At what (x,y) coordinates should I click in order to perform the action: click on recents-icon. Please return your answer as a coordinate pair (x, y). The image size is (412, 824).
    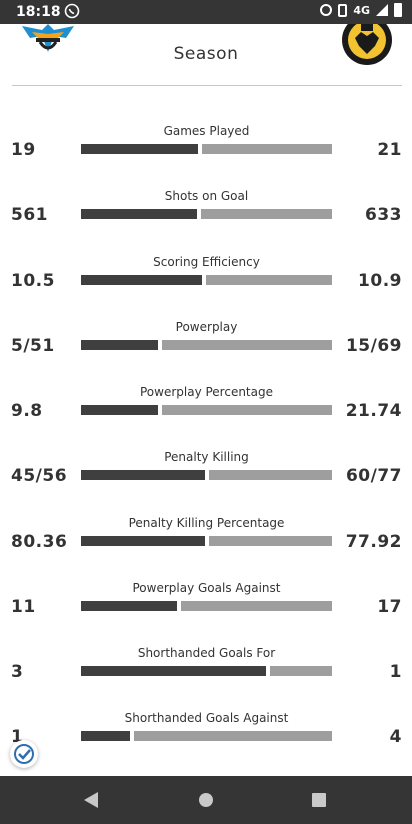
    Looking at the image, I should click on (319, 800).